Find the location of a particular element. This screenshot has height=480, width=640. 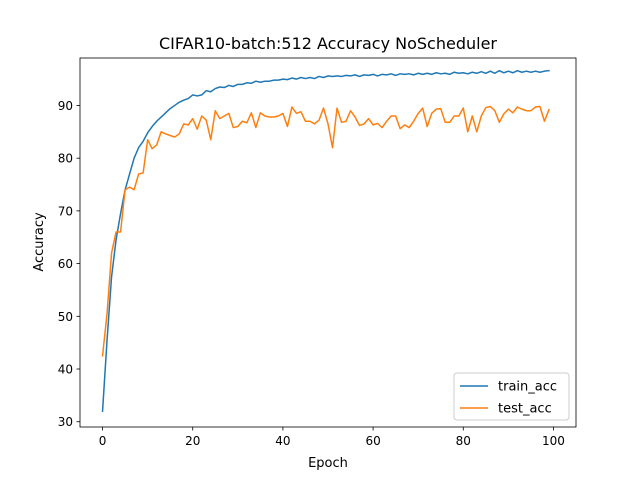

x-tick-label: 100 is located at coordinates (553, 441).